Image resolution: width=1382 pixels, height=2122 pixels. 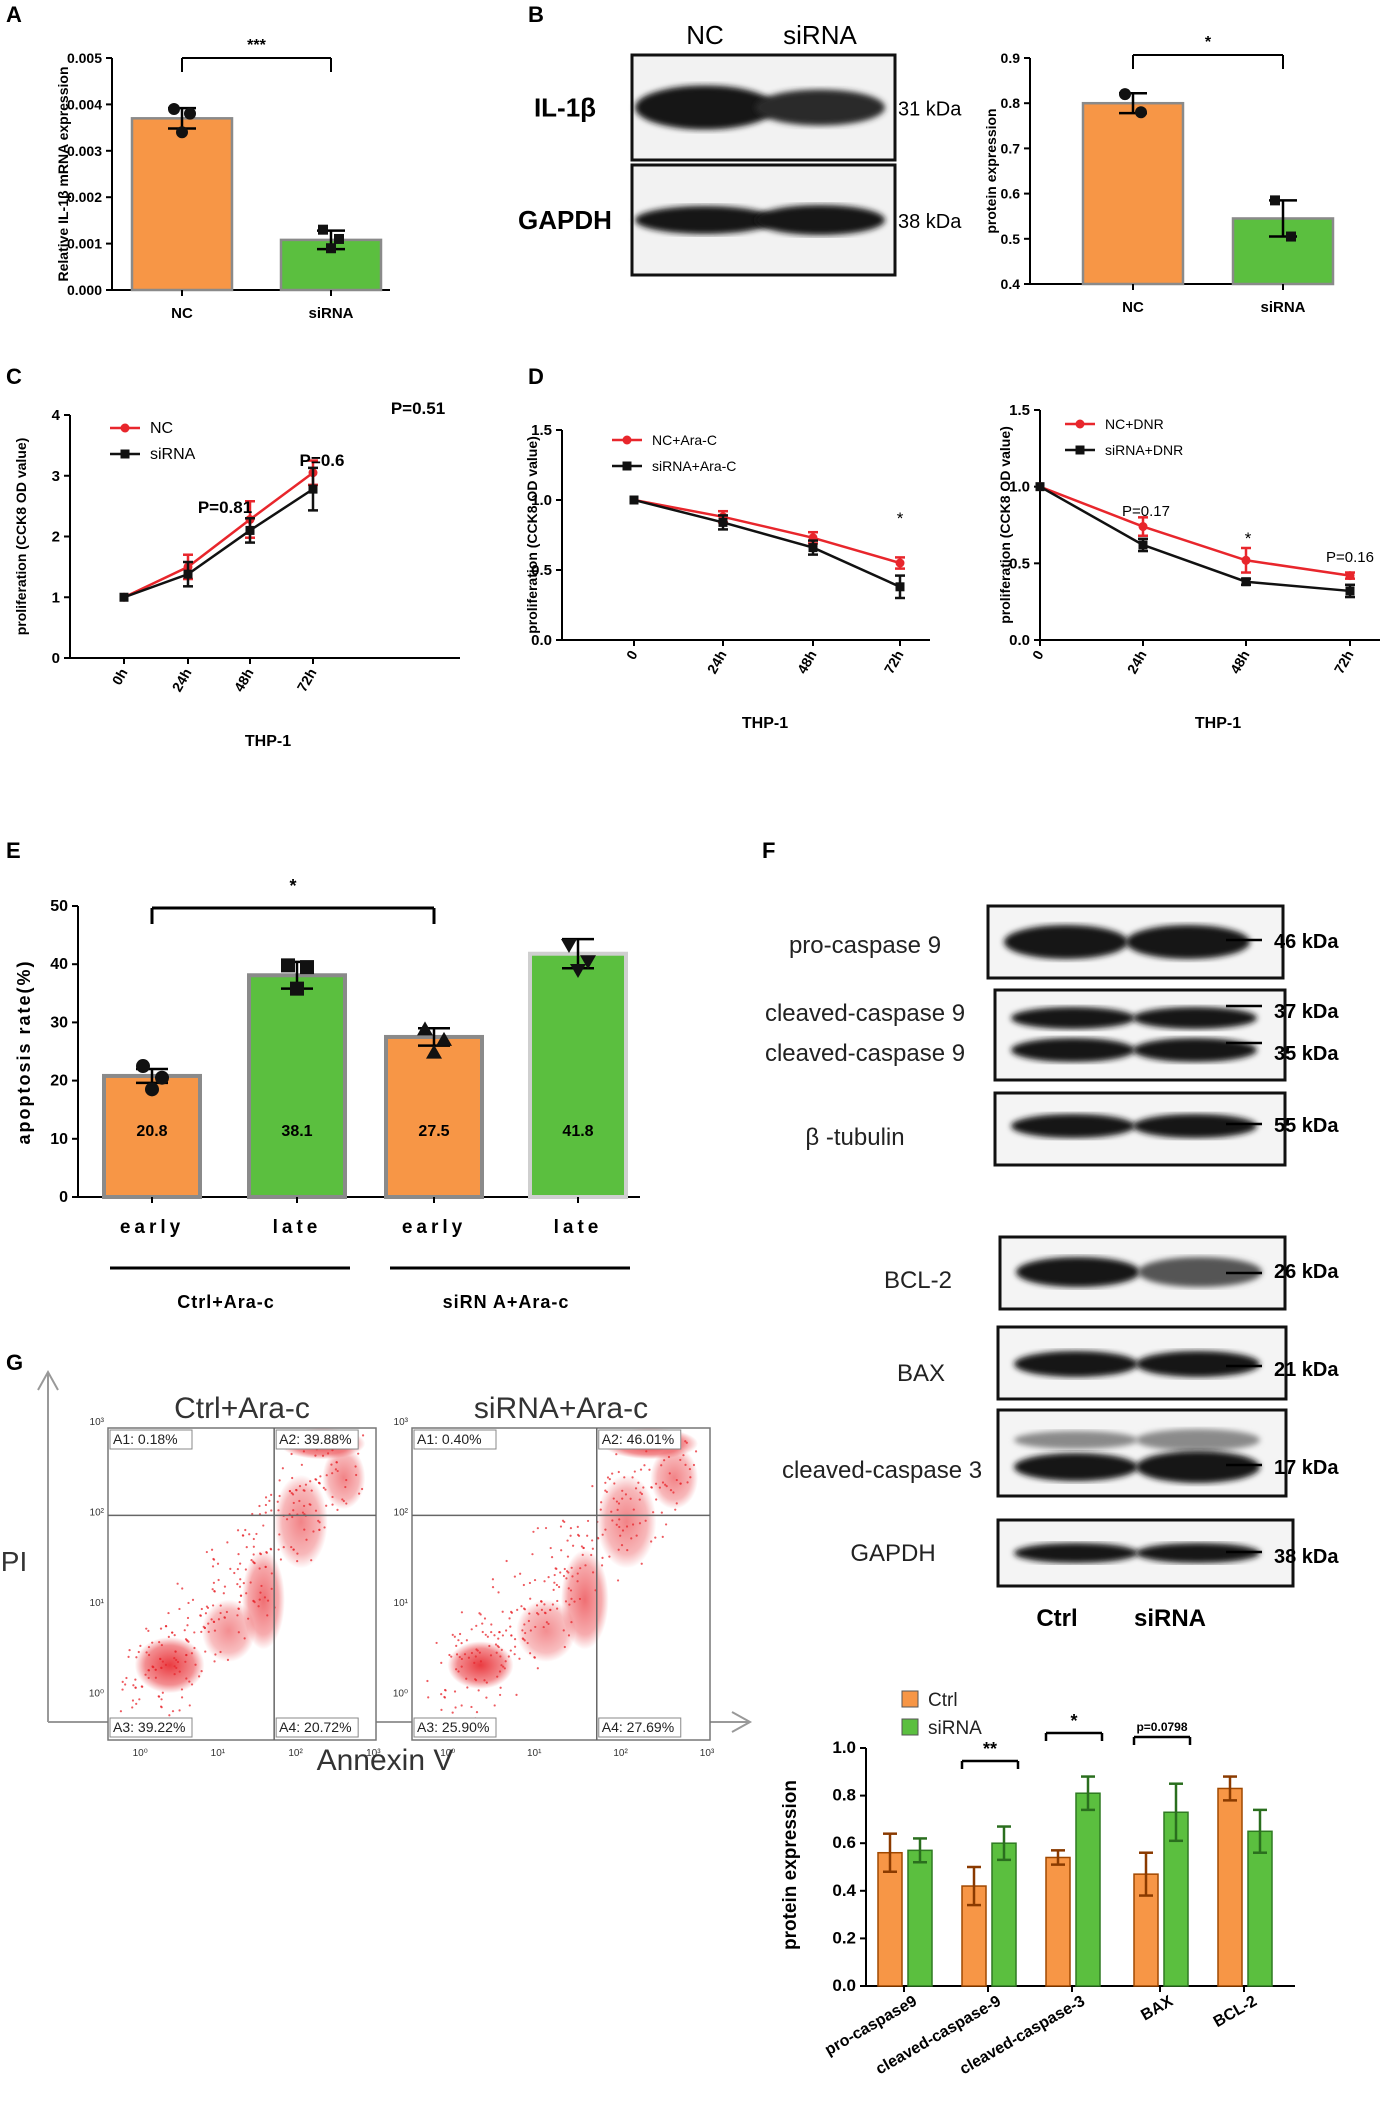 What do you see at coordinates (1235, 2012) in the screenshot?
I see `x-tick-label: BCL-2` at bounding box center [1235, 2012].